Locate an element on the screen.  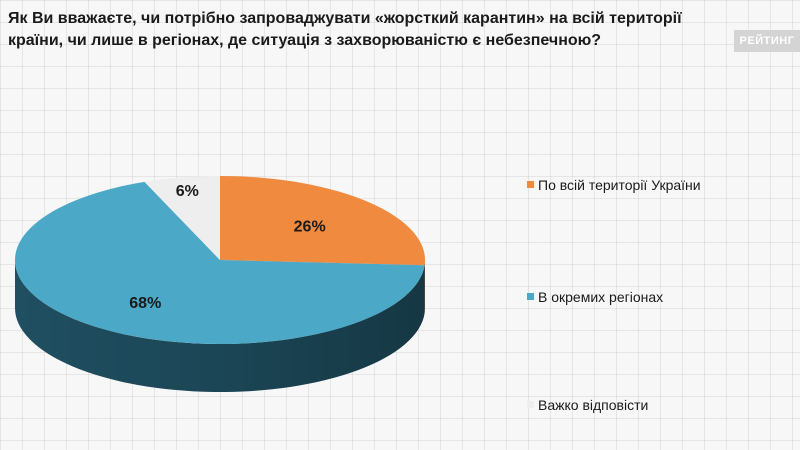
pie-labels: 26% 68% 6% is located at coordinates (227, 247).